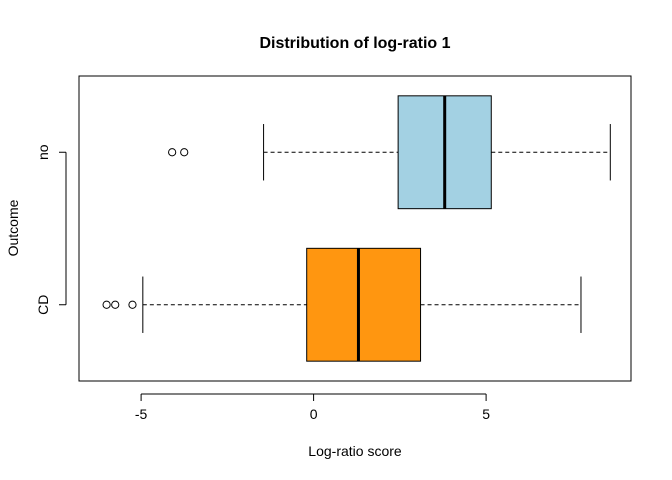 This screenshot has height=480, width=672. What do you see at coordinates (141, 414) in the screenshot?
I see `x-tick-label: -5` at bounding box center [141, 414].